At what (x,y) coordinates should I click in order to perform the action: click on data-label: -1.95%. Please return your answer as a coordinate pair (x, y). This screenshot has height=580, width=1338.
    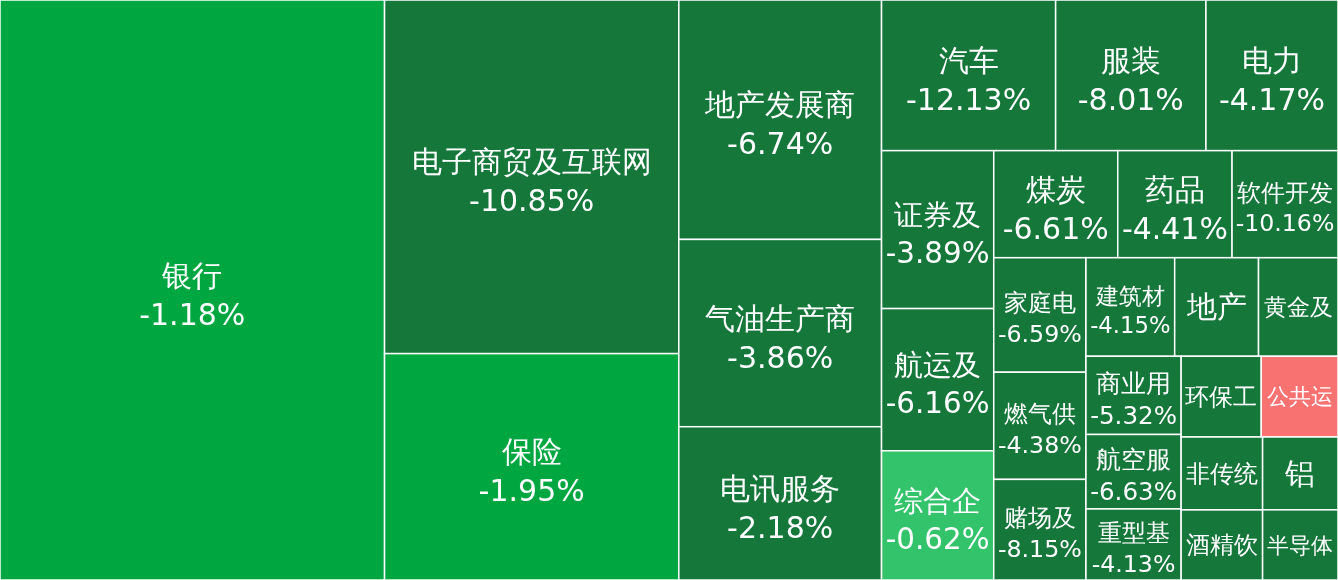
    Looking at the image, I should click on (531, 491).